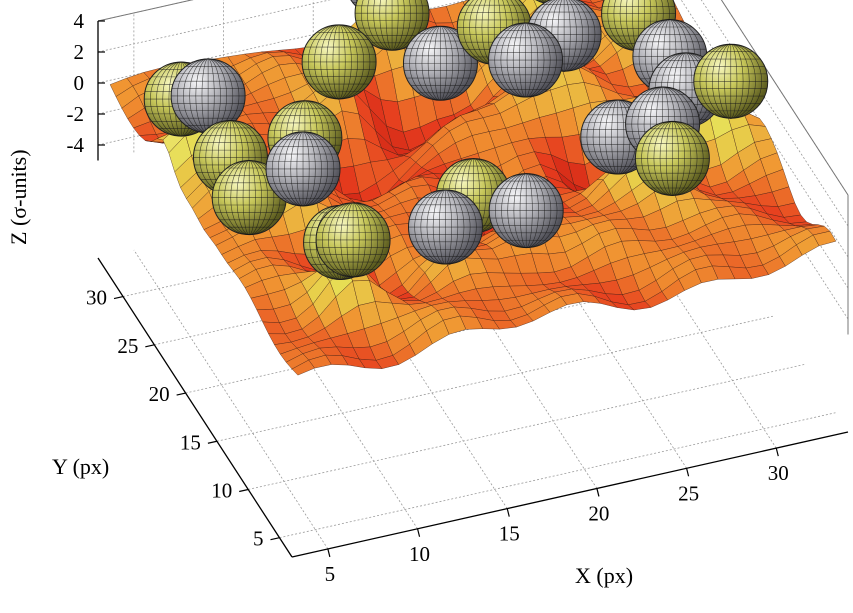  I want to click on x-tick-label: 5, so click(330, 574).